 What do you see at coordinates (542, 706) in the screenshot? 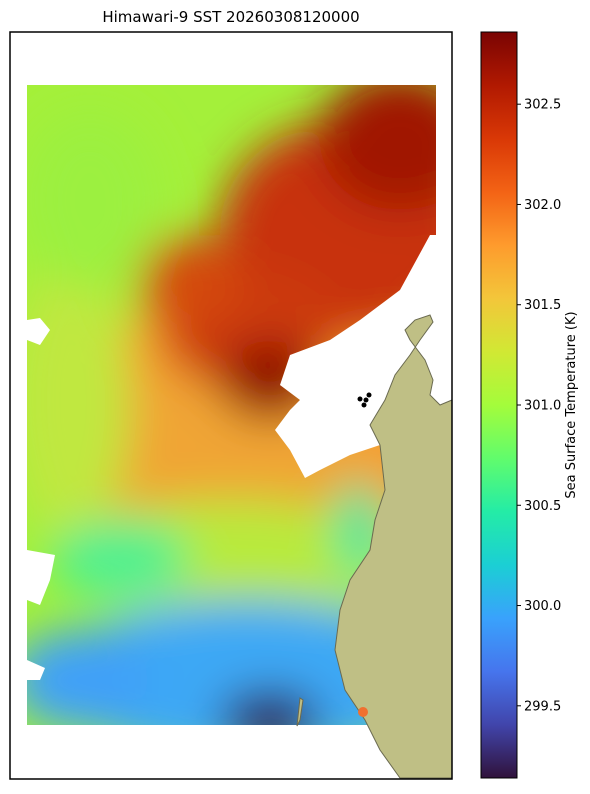
I see `colorbar-tick-label: 299.5` at bounding box center [542, 706].